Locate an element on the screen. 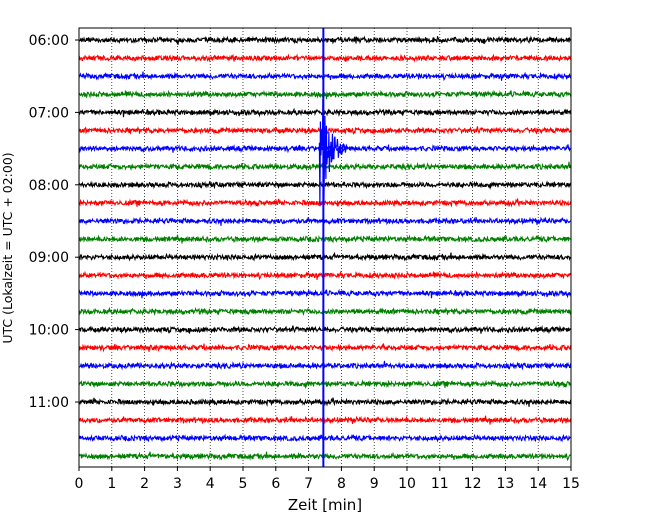 The width and height of the screenshot is (650, 520). x-tick-label: 10 is located at coordinates (407, 484).